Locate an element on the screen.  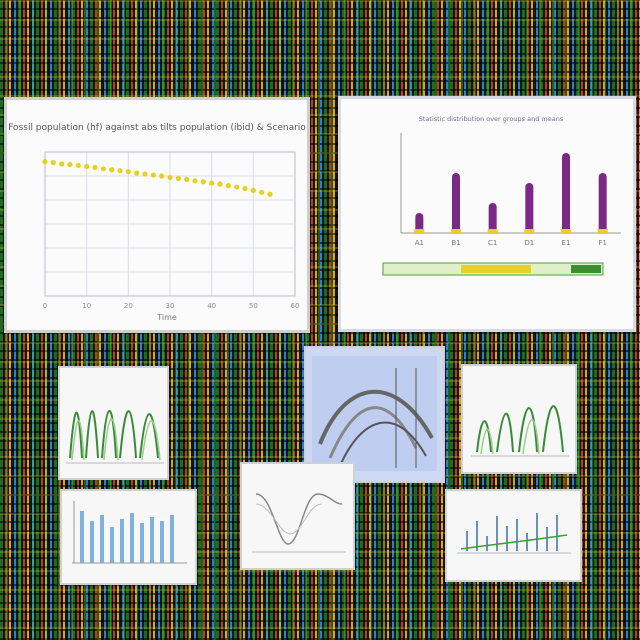
x-tick-label: E1 is located at coordinates (566, 243).